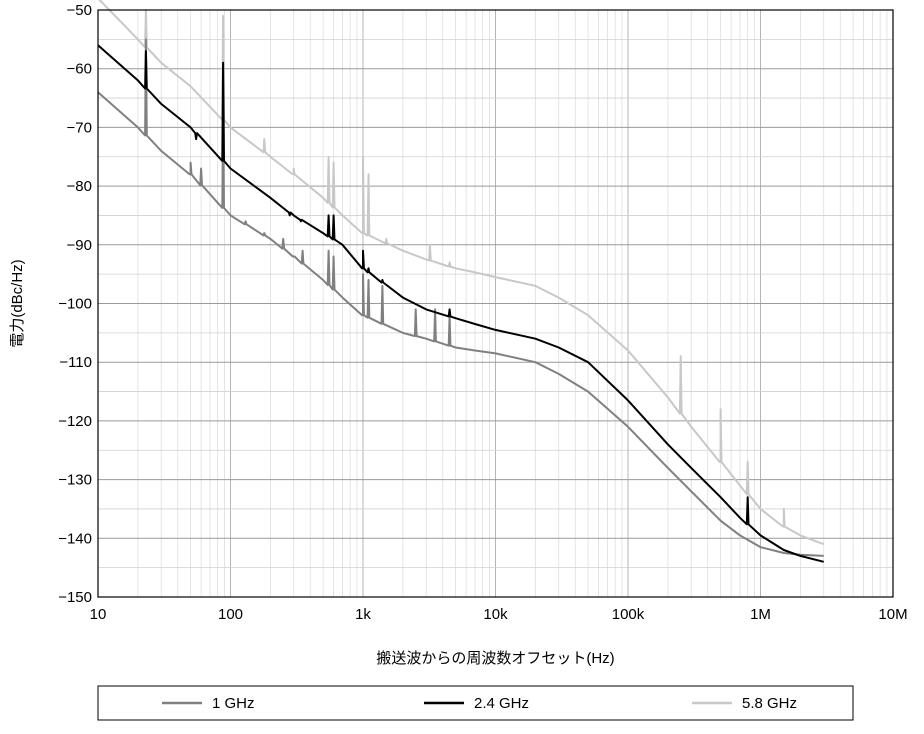 The width and height of the screenshot is (924, 734). I want to click on y-tick-label: −120, so click(75, 421).